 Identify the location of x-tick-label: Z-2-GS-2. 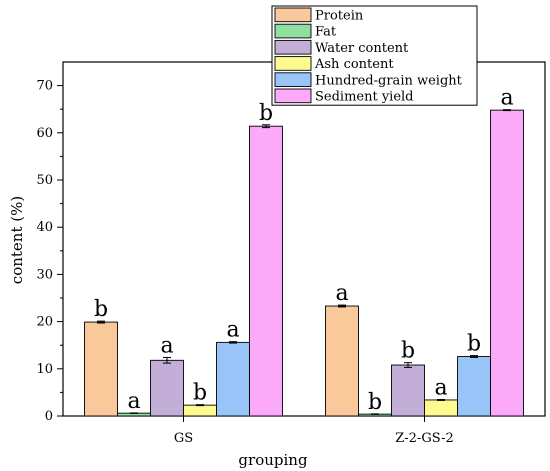
(424, 438).